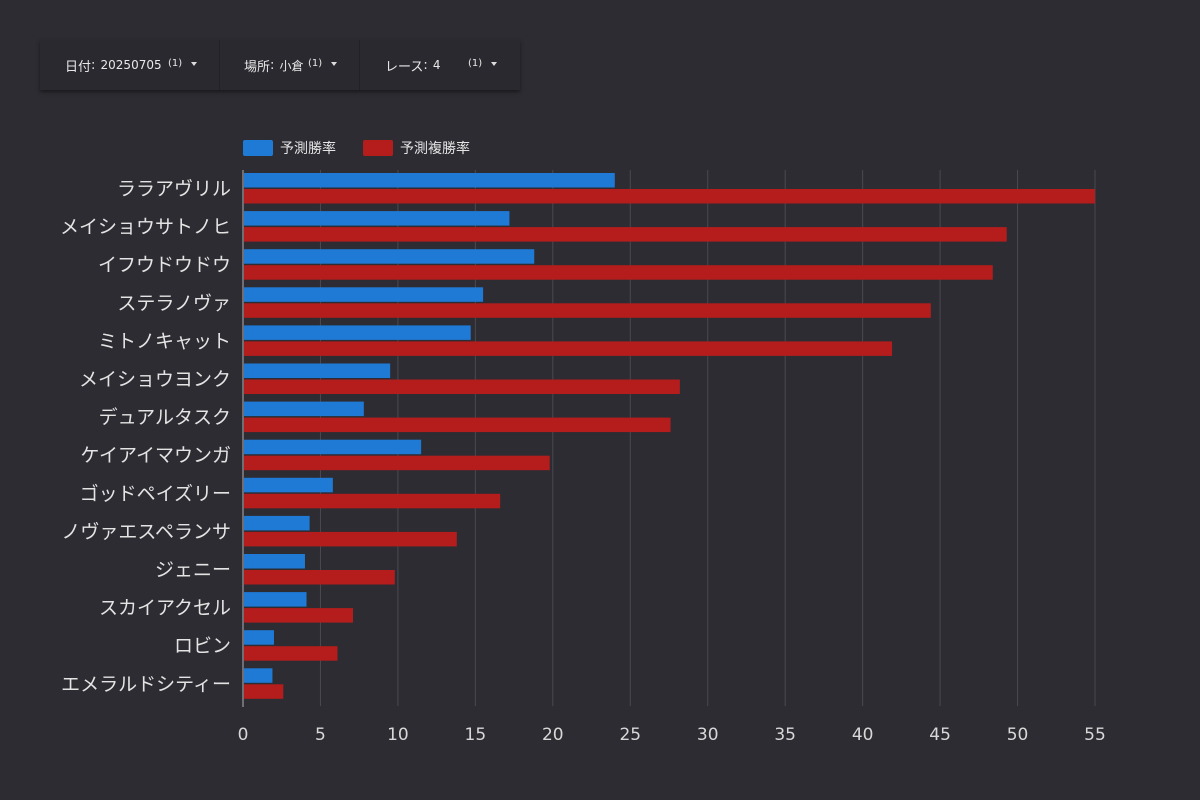 This screenshot has width=1200, height=800. Describe the element at coordinates (863, 735) in the screenshot. I see `x-tick-label: 40` at that location.